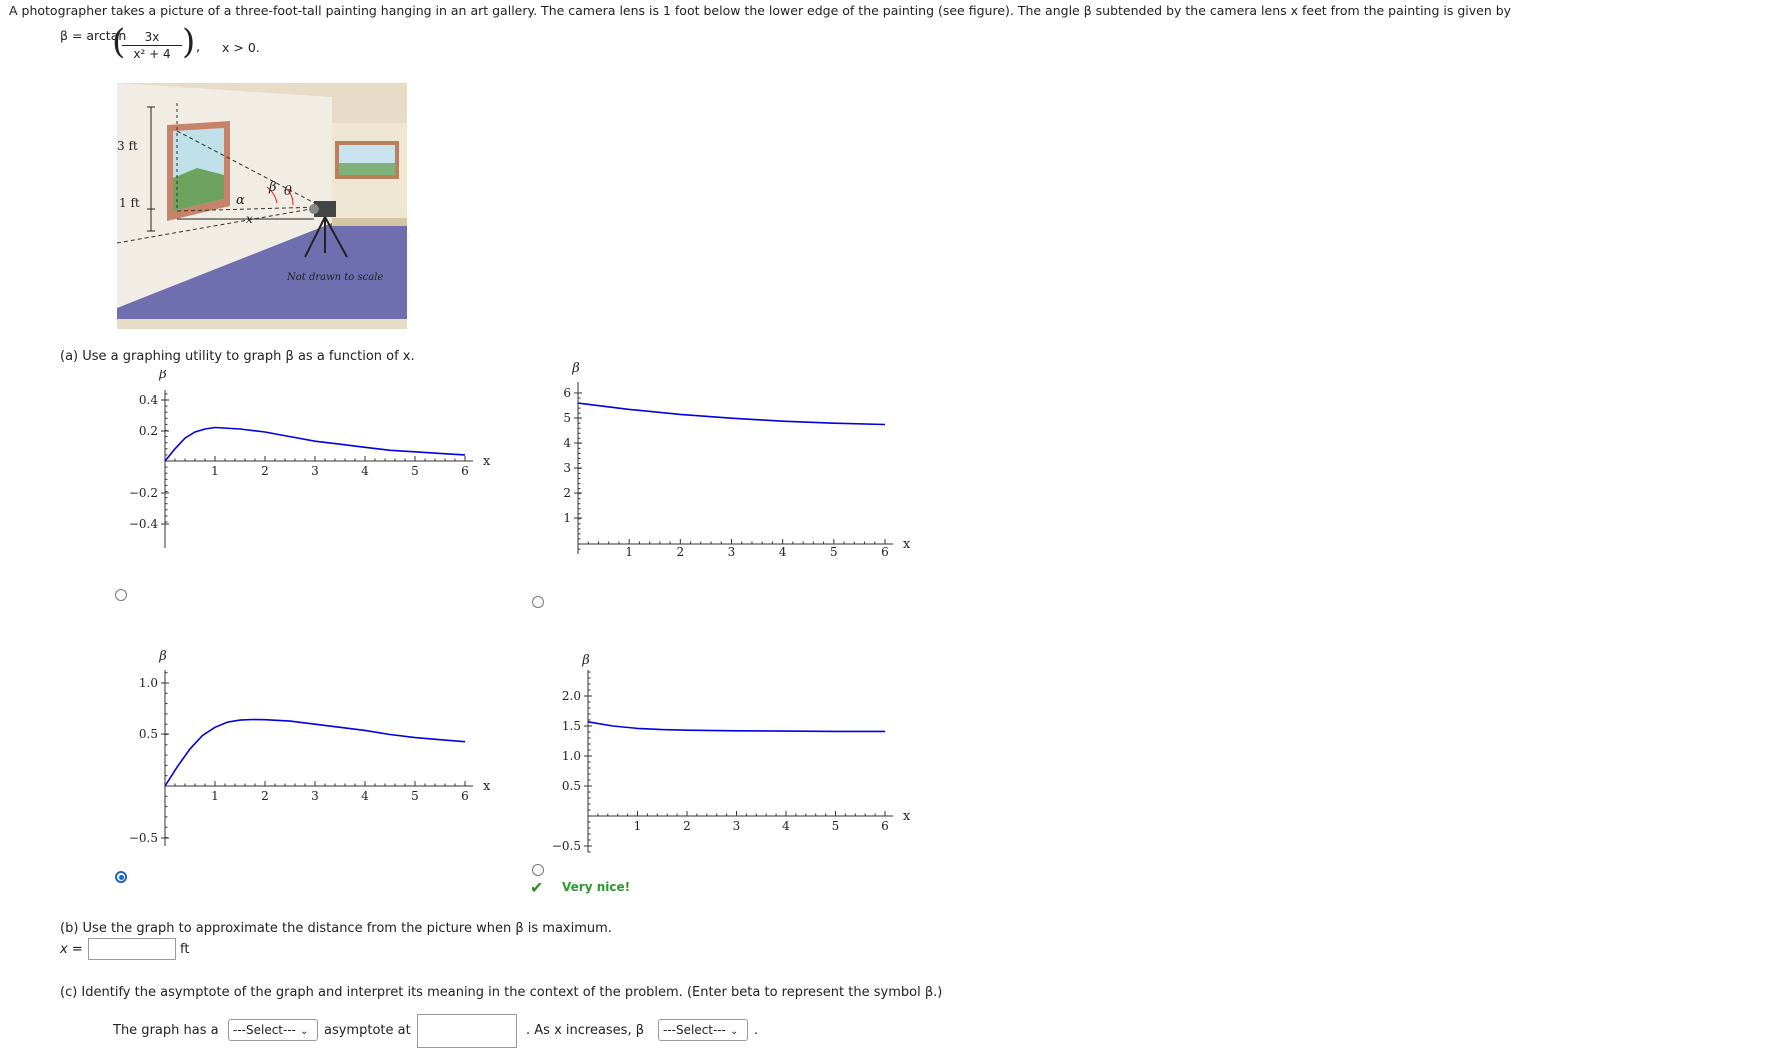  What do you see at coordinates (567, 518) in the screenshot?
I see `y-tick-label: 1` at bounding box center [567, 518].